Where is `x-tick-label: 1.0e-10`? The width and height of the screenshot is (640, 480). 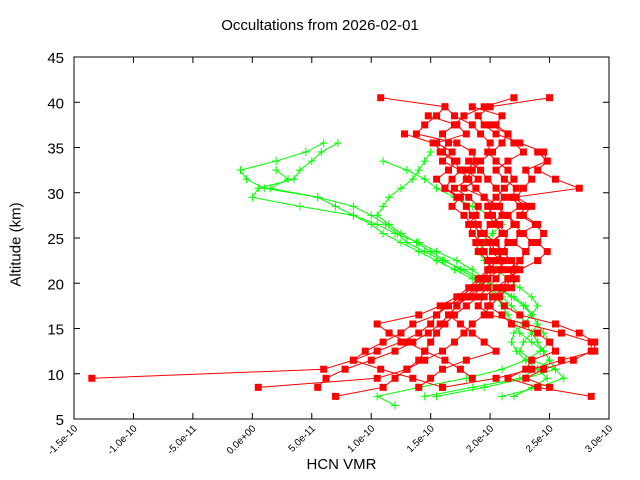
x-tick-label: 1.0e-10 is located at coordinates (362, 439).